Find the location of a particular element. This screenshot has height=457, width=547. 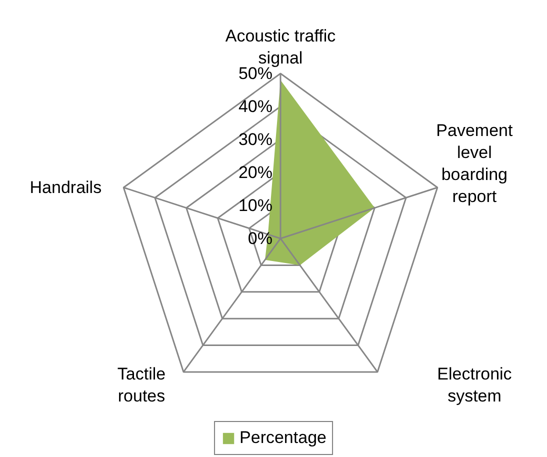

spoke-label: Electronic system is located at coordinates (474, 385).